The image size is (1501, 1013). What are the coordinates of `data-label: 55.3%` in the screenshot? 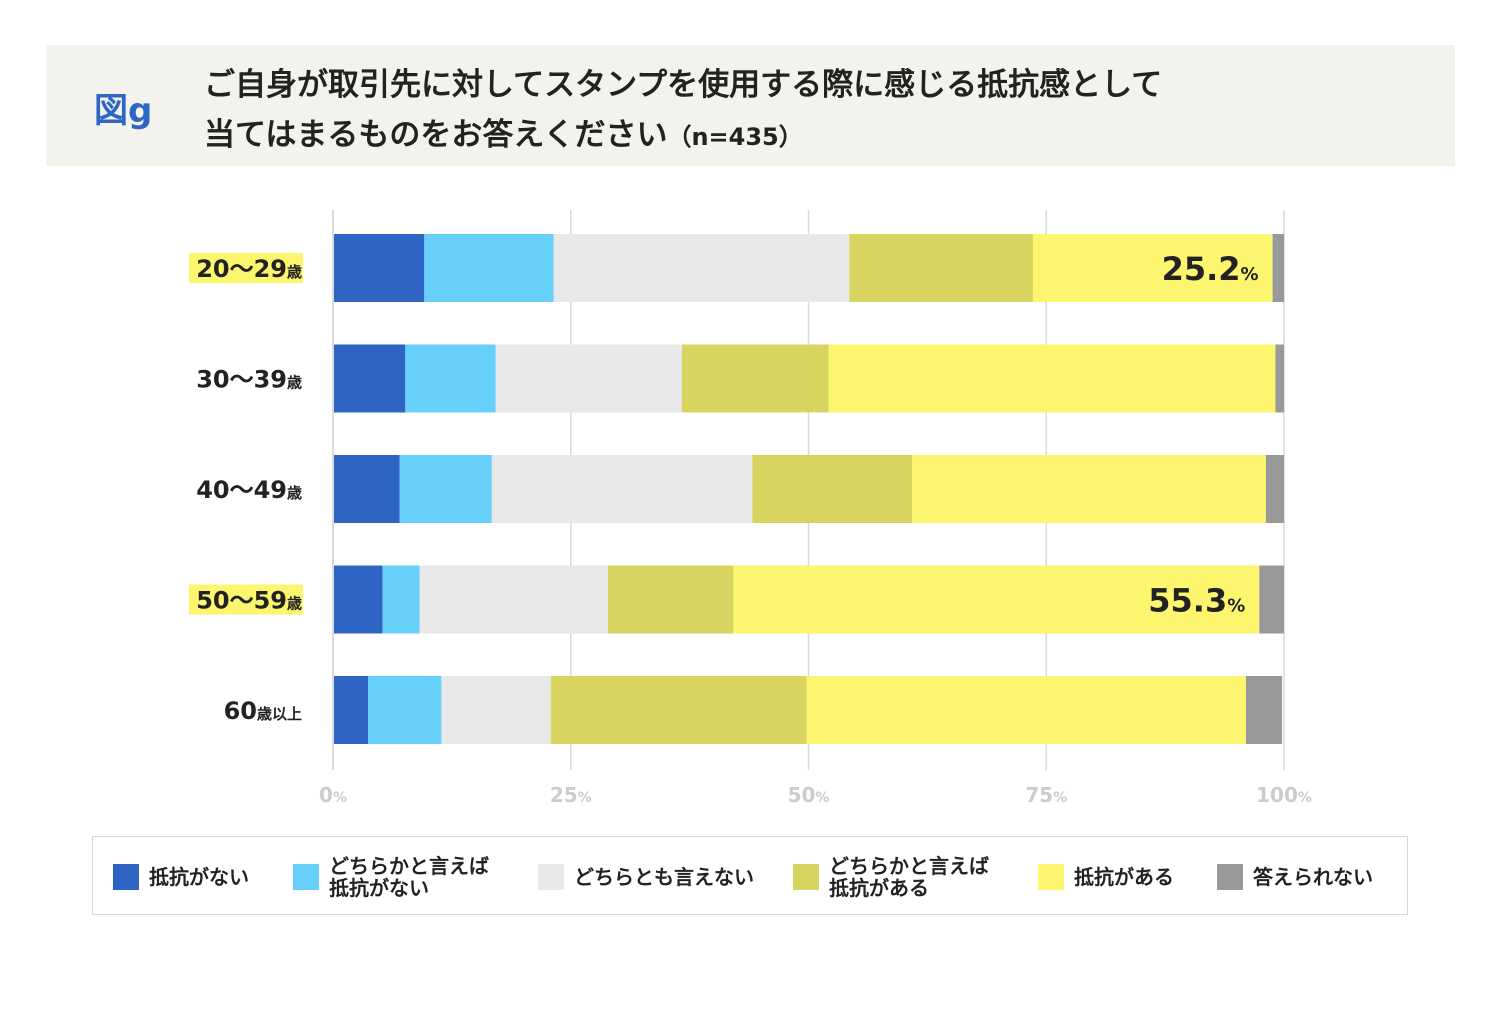 It's located at (1196, 601).